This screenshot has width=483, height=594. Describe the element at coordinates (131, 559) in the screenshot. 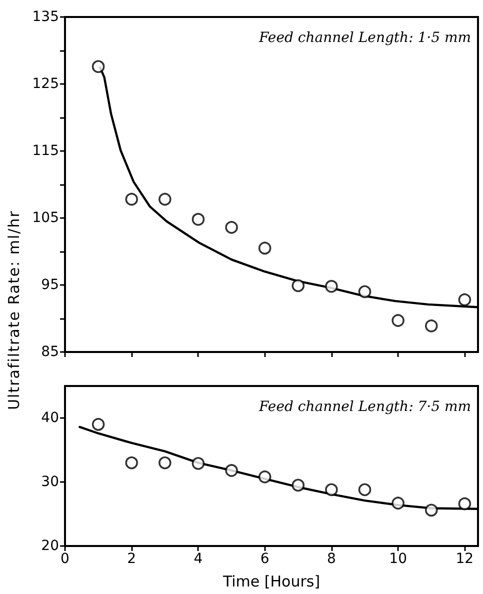

I see `x-tick-label: 2` at that location.